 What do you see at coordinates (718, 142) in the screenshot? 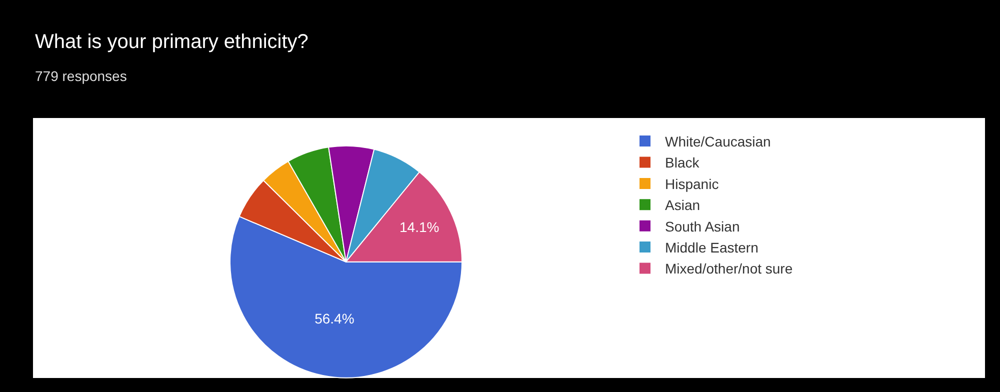
I see `legend-label: White/Caucasian` at bounding box center [718, 142].